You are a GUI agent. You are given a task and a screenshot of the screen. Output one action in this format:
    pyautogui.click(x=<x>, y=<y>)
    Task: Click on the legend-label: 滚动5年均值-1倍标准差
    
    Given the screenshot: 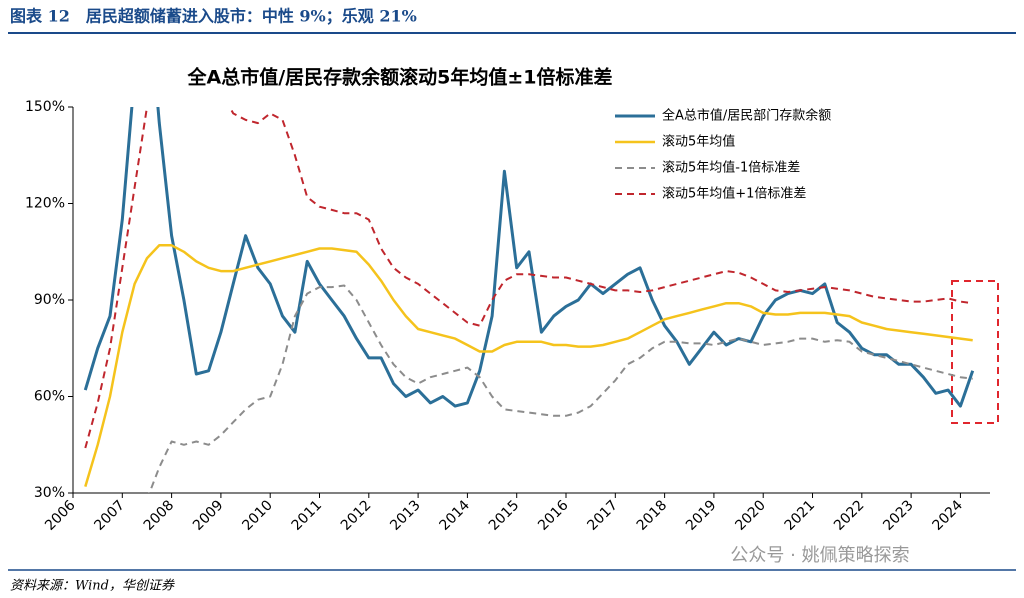 What is the action you would take?
    pyautogui.click(x=731, y=168)
    